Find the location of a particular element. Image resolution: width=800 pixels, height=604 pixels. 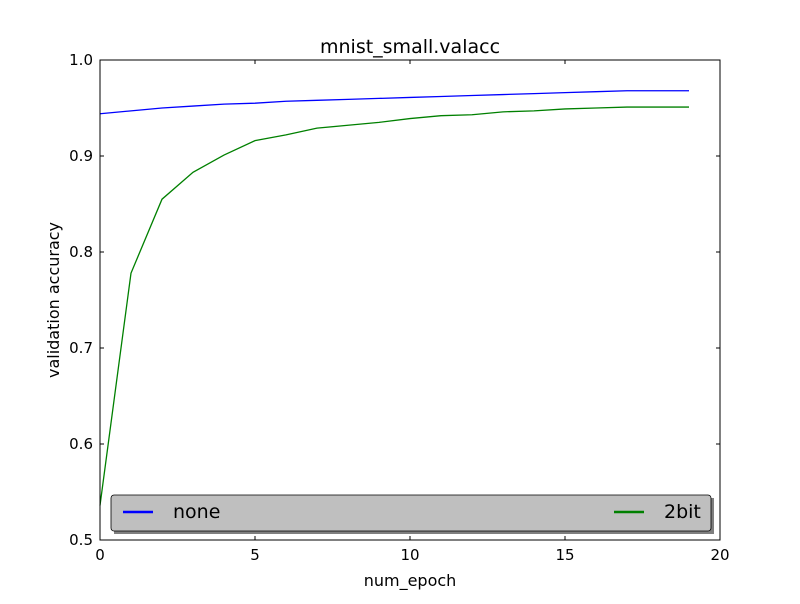

legend: none 2bit is located at coordinates (412, 514).